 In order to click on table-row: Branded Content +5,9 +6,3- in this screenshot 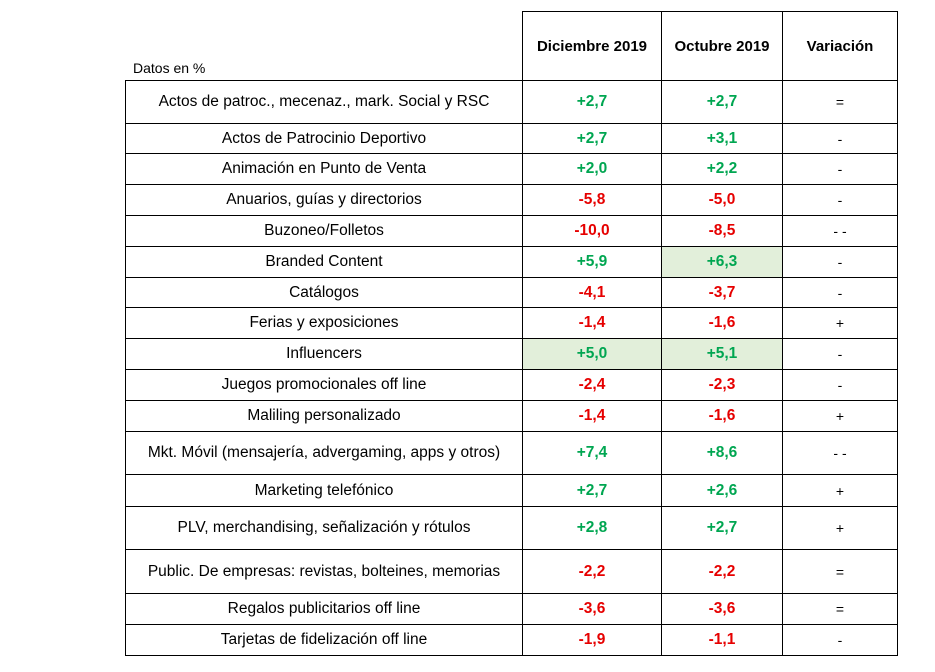, I will do `click(511, 262)`.